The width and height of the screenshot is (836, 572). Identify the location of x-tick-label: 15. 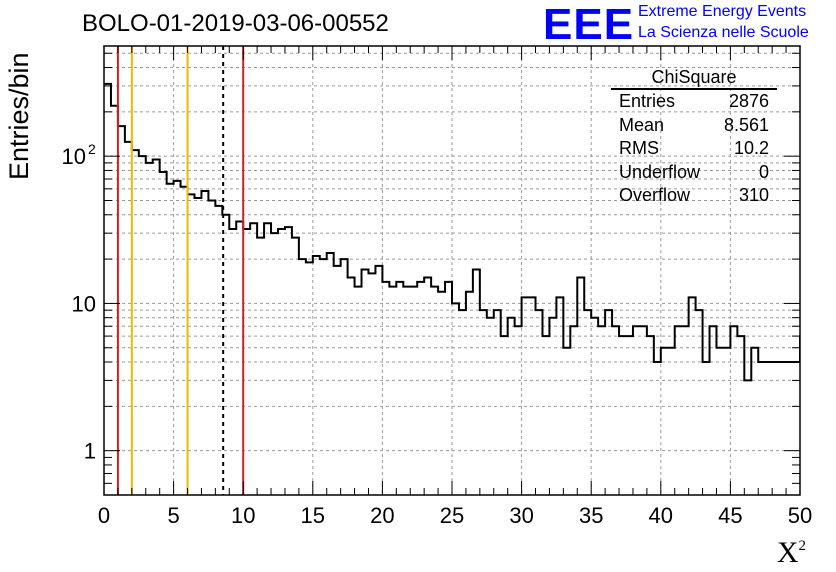
(313, 515).